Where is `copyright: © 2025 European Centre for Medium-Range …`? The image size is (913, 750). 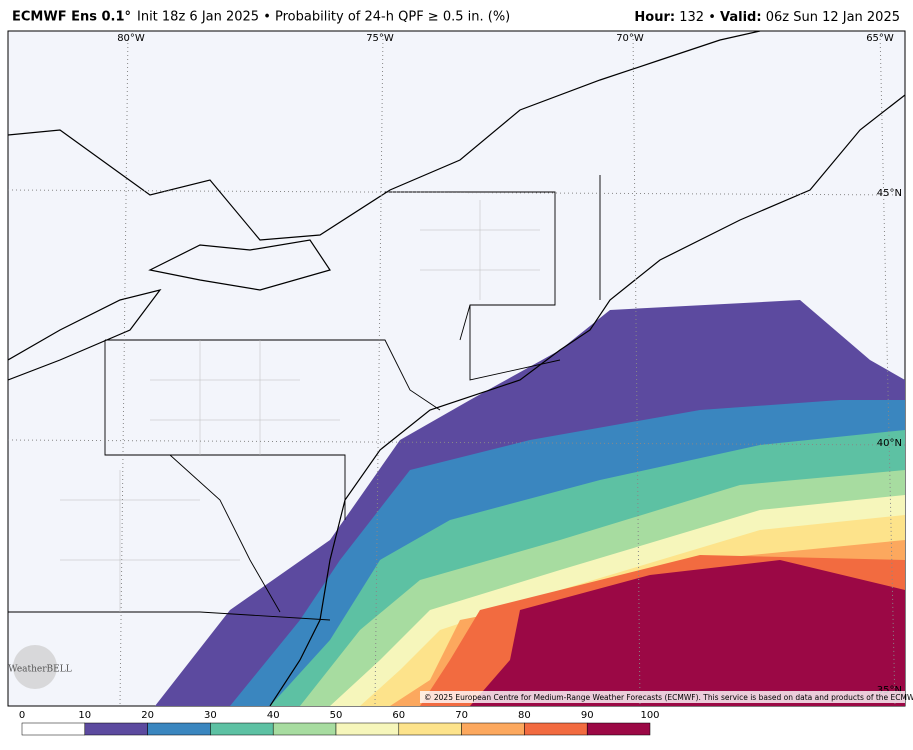 copyright: © 2025 European Centre for Medium-Range … is located at coordinates (668, 697).